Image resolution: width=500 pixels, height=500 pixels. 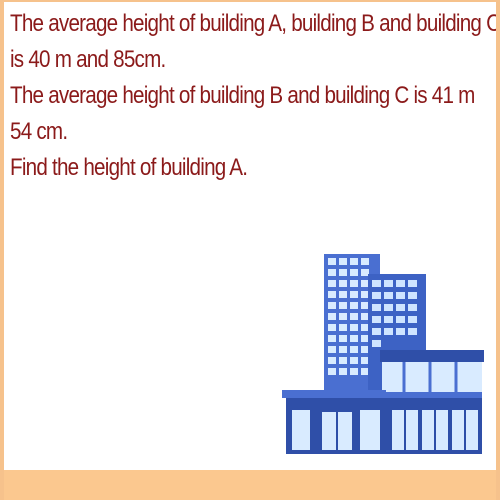 What do you see at coordinates (129, 167) in the screenshot?
I see `problem-question: Find the height of building A.` at bounding box center [129, 167].